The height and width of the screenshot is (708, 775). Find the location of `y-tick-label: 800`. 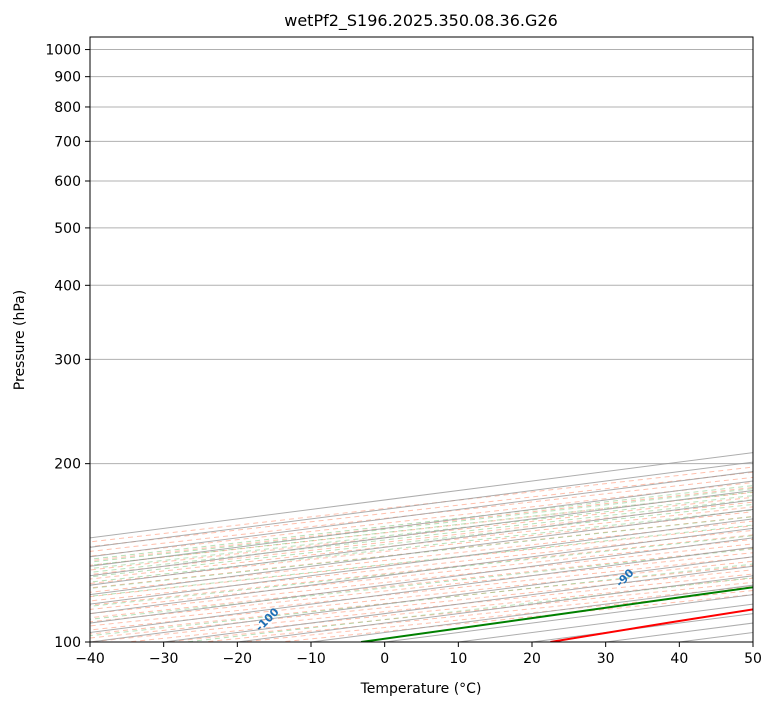

y-tick-label: 800 is located at coordinates (67, 108).